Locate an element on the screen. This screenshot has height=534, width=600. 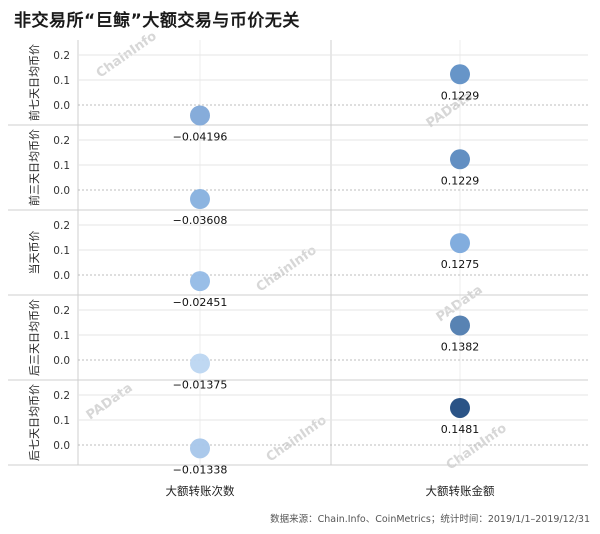
row-label: 前七天日均币价 is located at coordinates (34, 82).